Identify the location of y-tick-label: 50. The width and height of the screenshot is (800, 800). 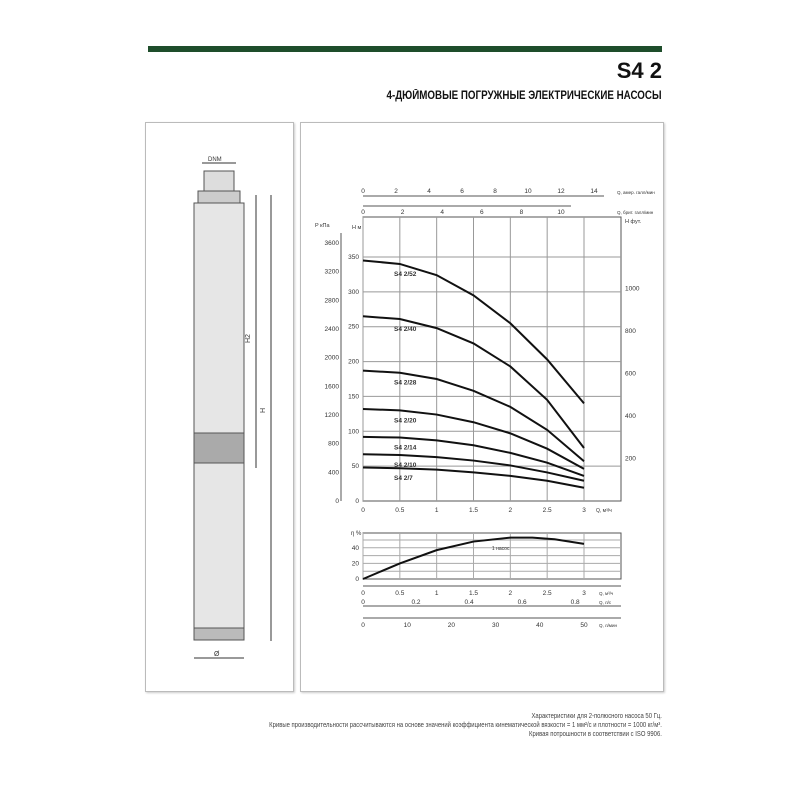
(356, 466).